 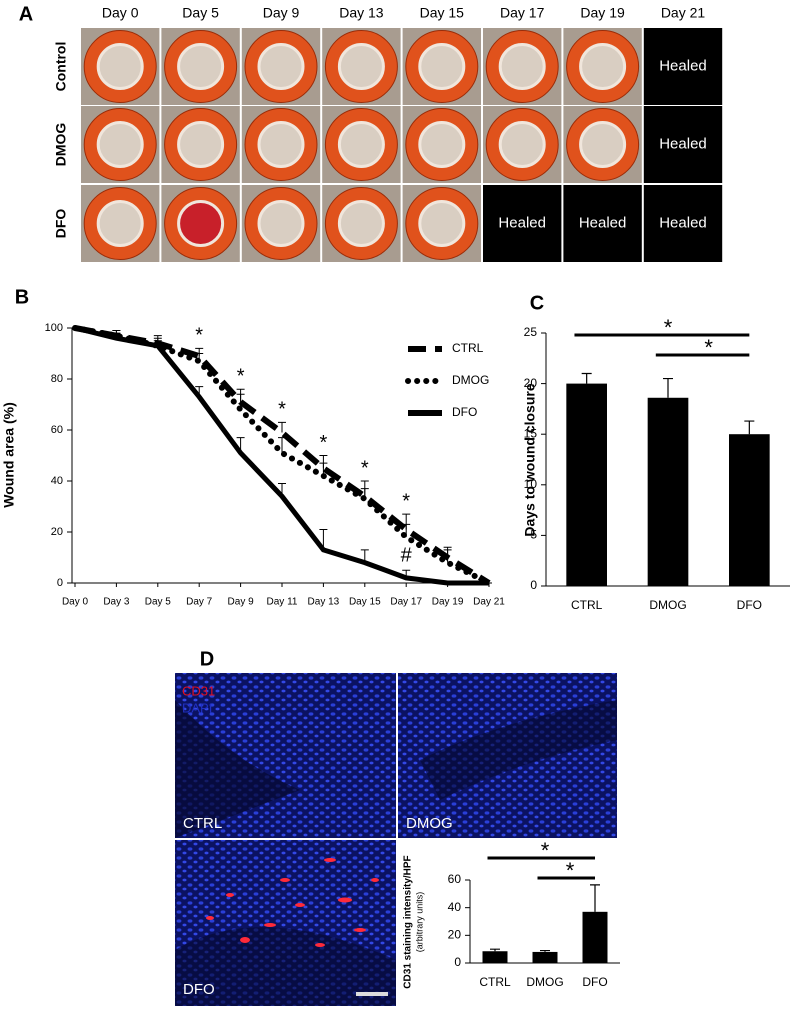 I want to click on x-tick-label: Day 3, so click(x=116, y=602).